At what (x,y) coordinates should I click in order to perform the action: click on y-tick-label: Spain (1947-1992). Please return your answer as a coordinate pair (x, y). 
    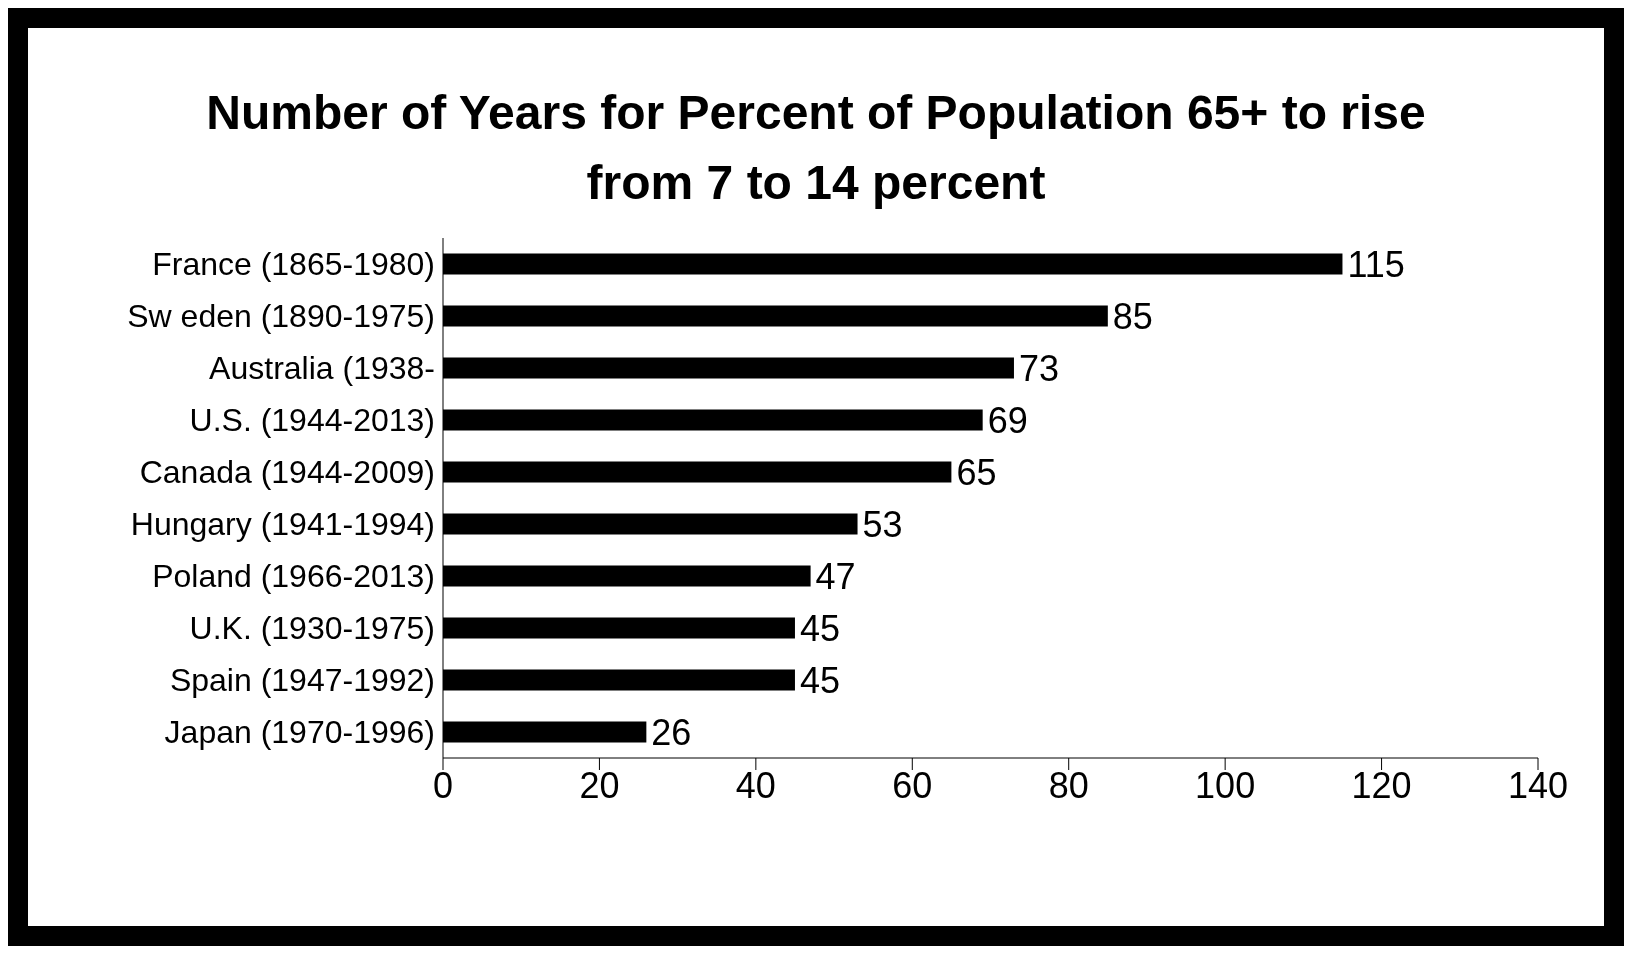
    Looking at the image, I should click on (302, 680).